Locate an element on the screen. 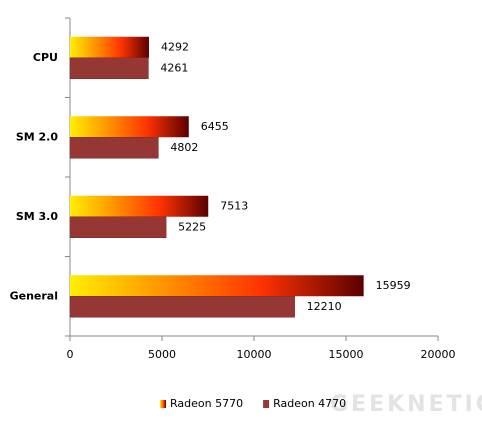 The image size is (482, 440). x-tick-label: 0 is located at coordinates (70, 354).